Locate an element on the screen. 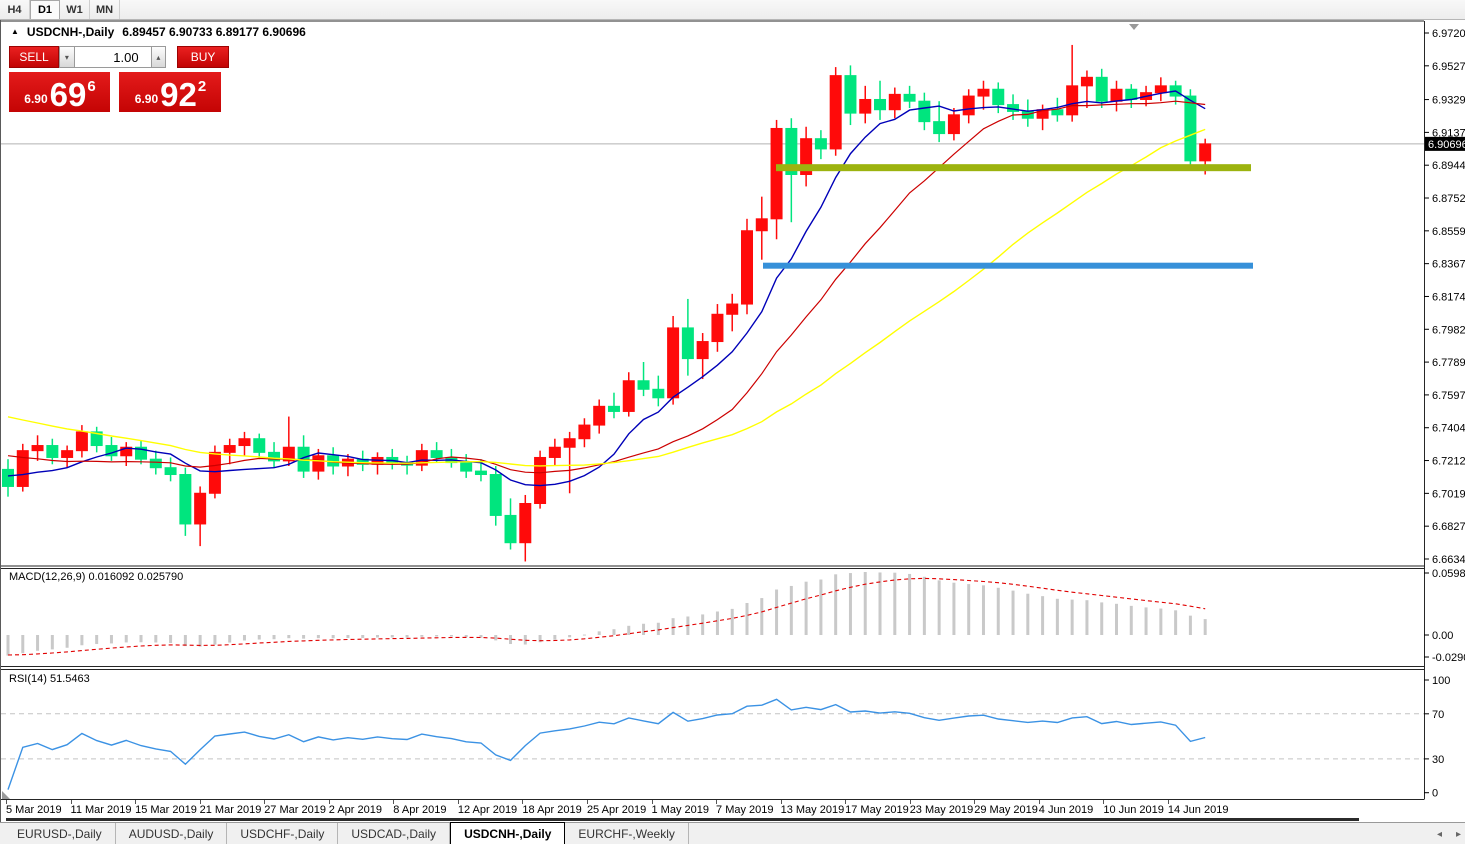 This screenshot has height=844, width=1465. tab-scroll-right-button: ▸ is located at coordinates (1458, 834).